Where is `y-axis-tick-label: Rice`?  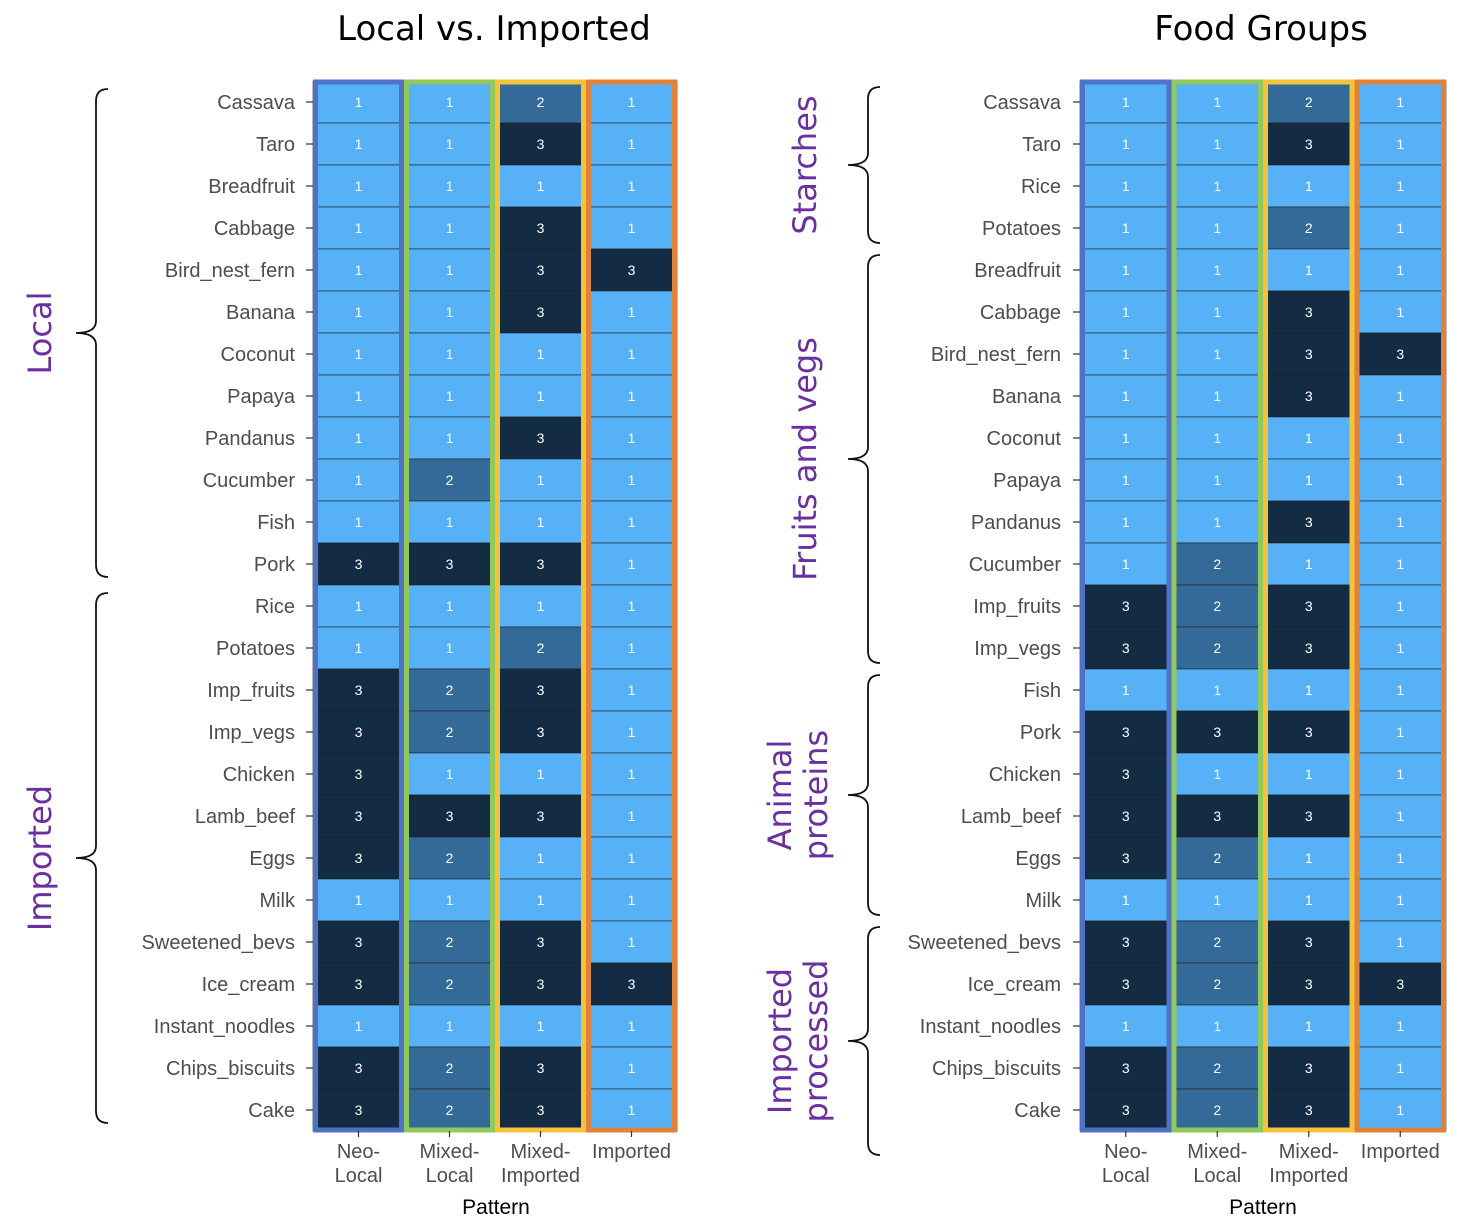 y-axis-tick-label: Rice is located at coordinates (275, 607).